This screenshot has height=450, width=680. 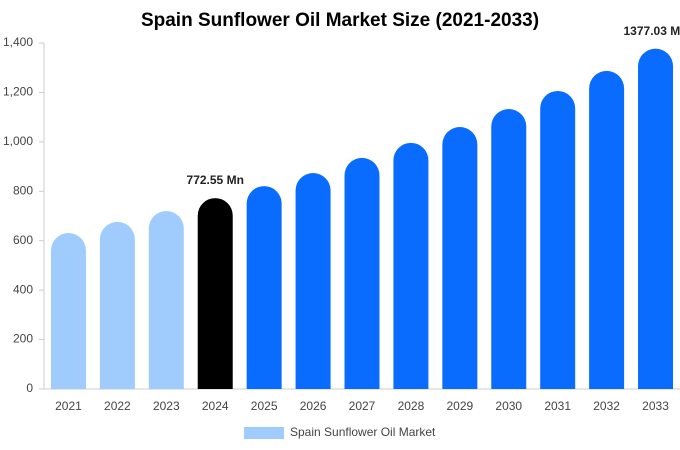 What do you see at coordinates (117, 406) in the screenshot?
I see `x-tick-label: 2022` at bounding box center [117, 406].